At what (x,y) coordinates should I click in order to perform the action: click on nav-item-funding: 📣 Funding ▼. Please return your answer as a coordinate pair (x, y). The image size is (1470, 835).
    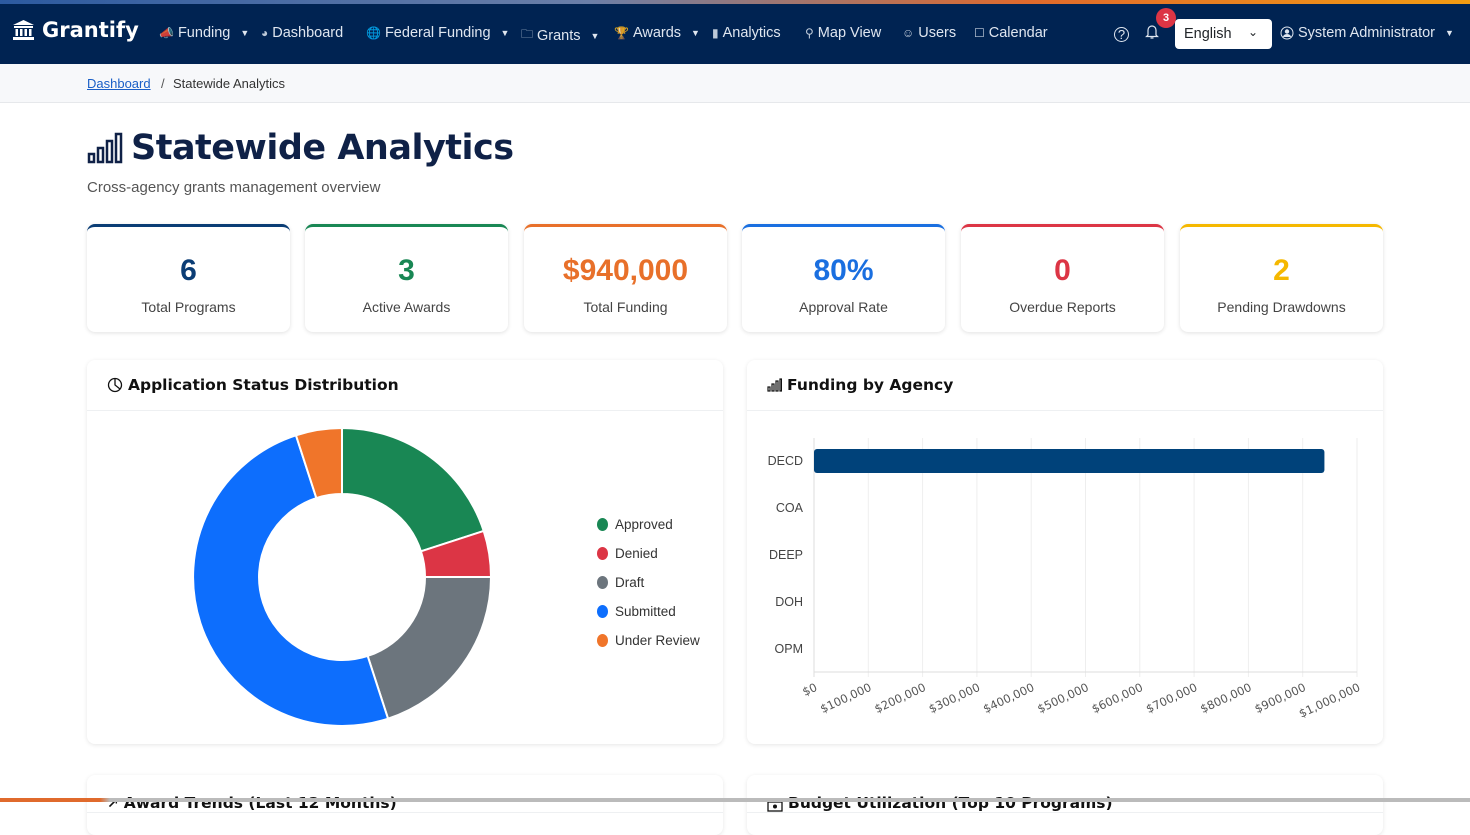
    Looking at the image, I should click on (204, 33).